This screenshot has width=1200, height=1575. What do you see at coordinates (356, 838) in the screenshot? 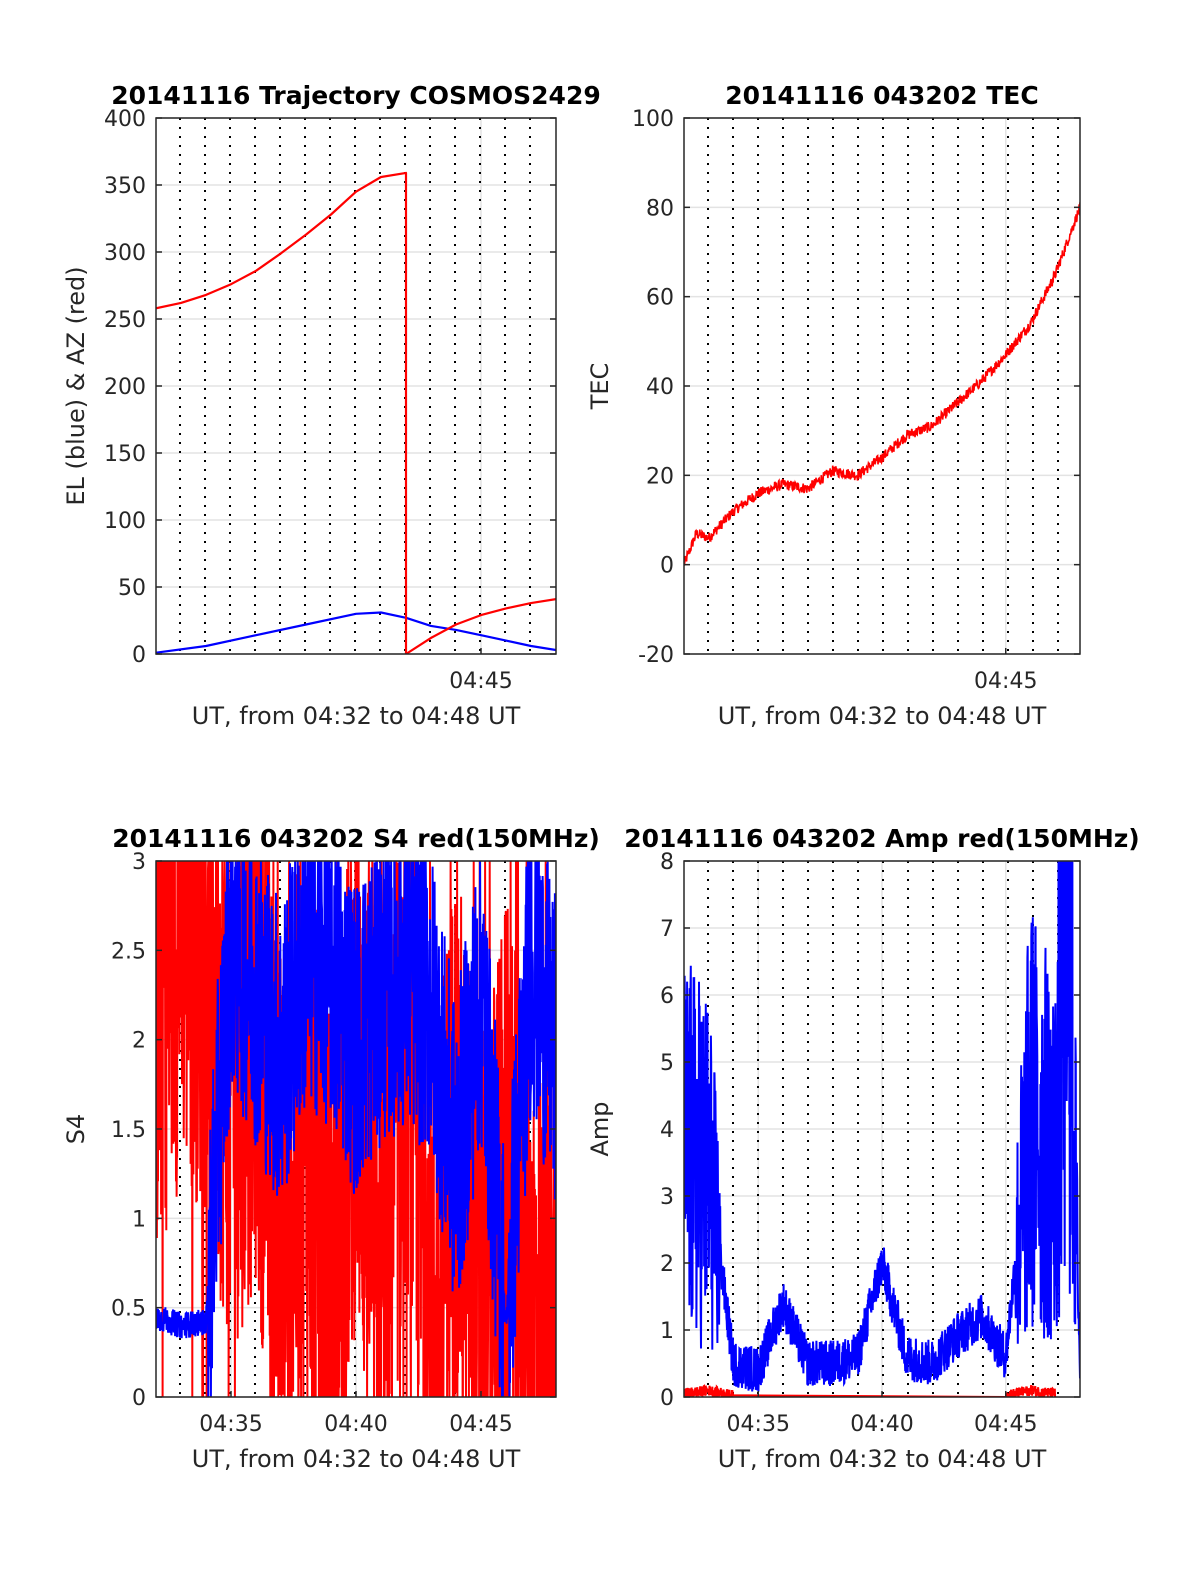
I see `chart-title: 20141116 043202 S4 red(150MHz)` at bounding box center [356, 838].